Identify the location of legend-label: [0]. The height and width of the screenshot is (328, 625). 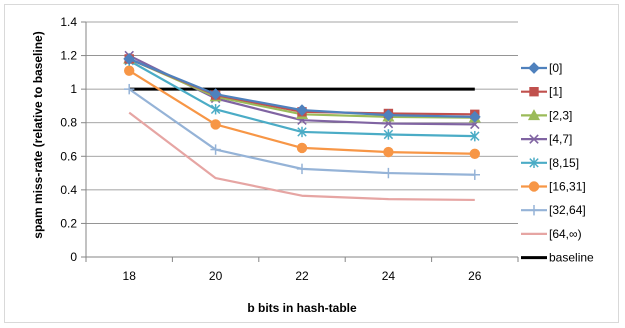
(555, 68).